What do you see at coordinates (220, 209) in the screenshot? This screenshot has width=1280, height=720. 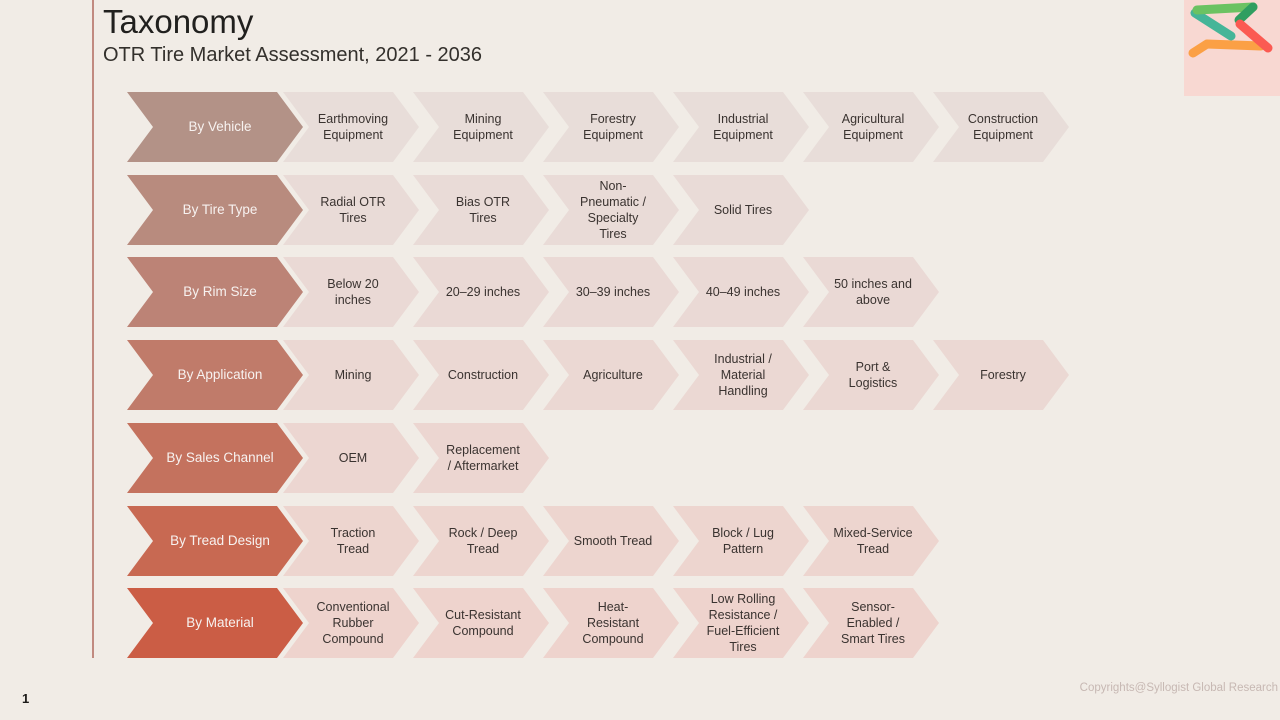 I see `row-label-text: By Tire Type` at bounding box center [220, 209].